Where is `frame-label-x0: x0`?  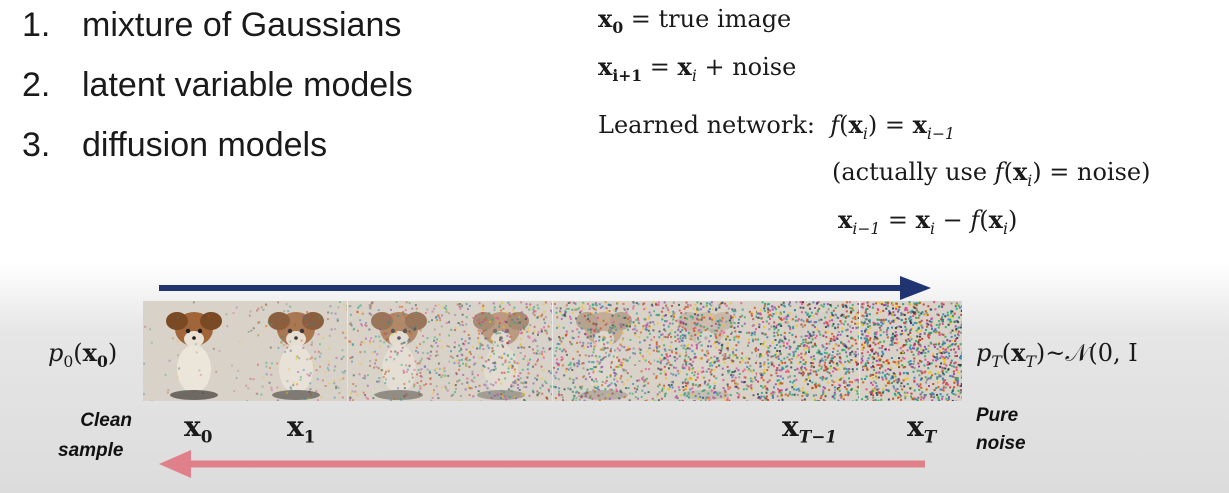 frame-label-x0: x0 is located at coordinates (198, 428).